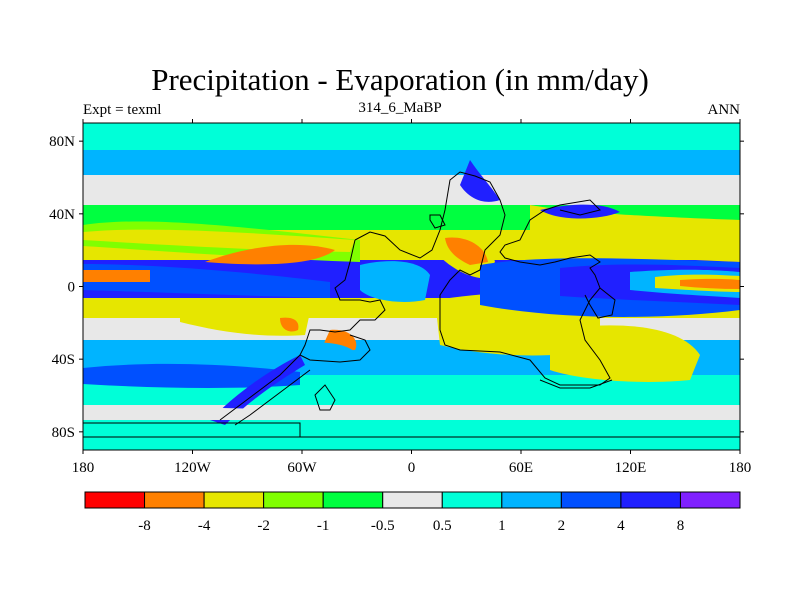 The height and width of the screenshot is (600, 800). Describe the element at coordinates (412, 512) in the screenshot. I see `colorbar: -8 -4 -2 -1 -0.5 0.5 1 2 4 8` at that location.